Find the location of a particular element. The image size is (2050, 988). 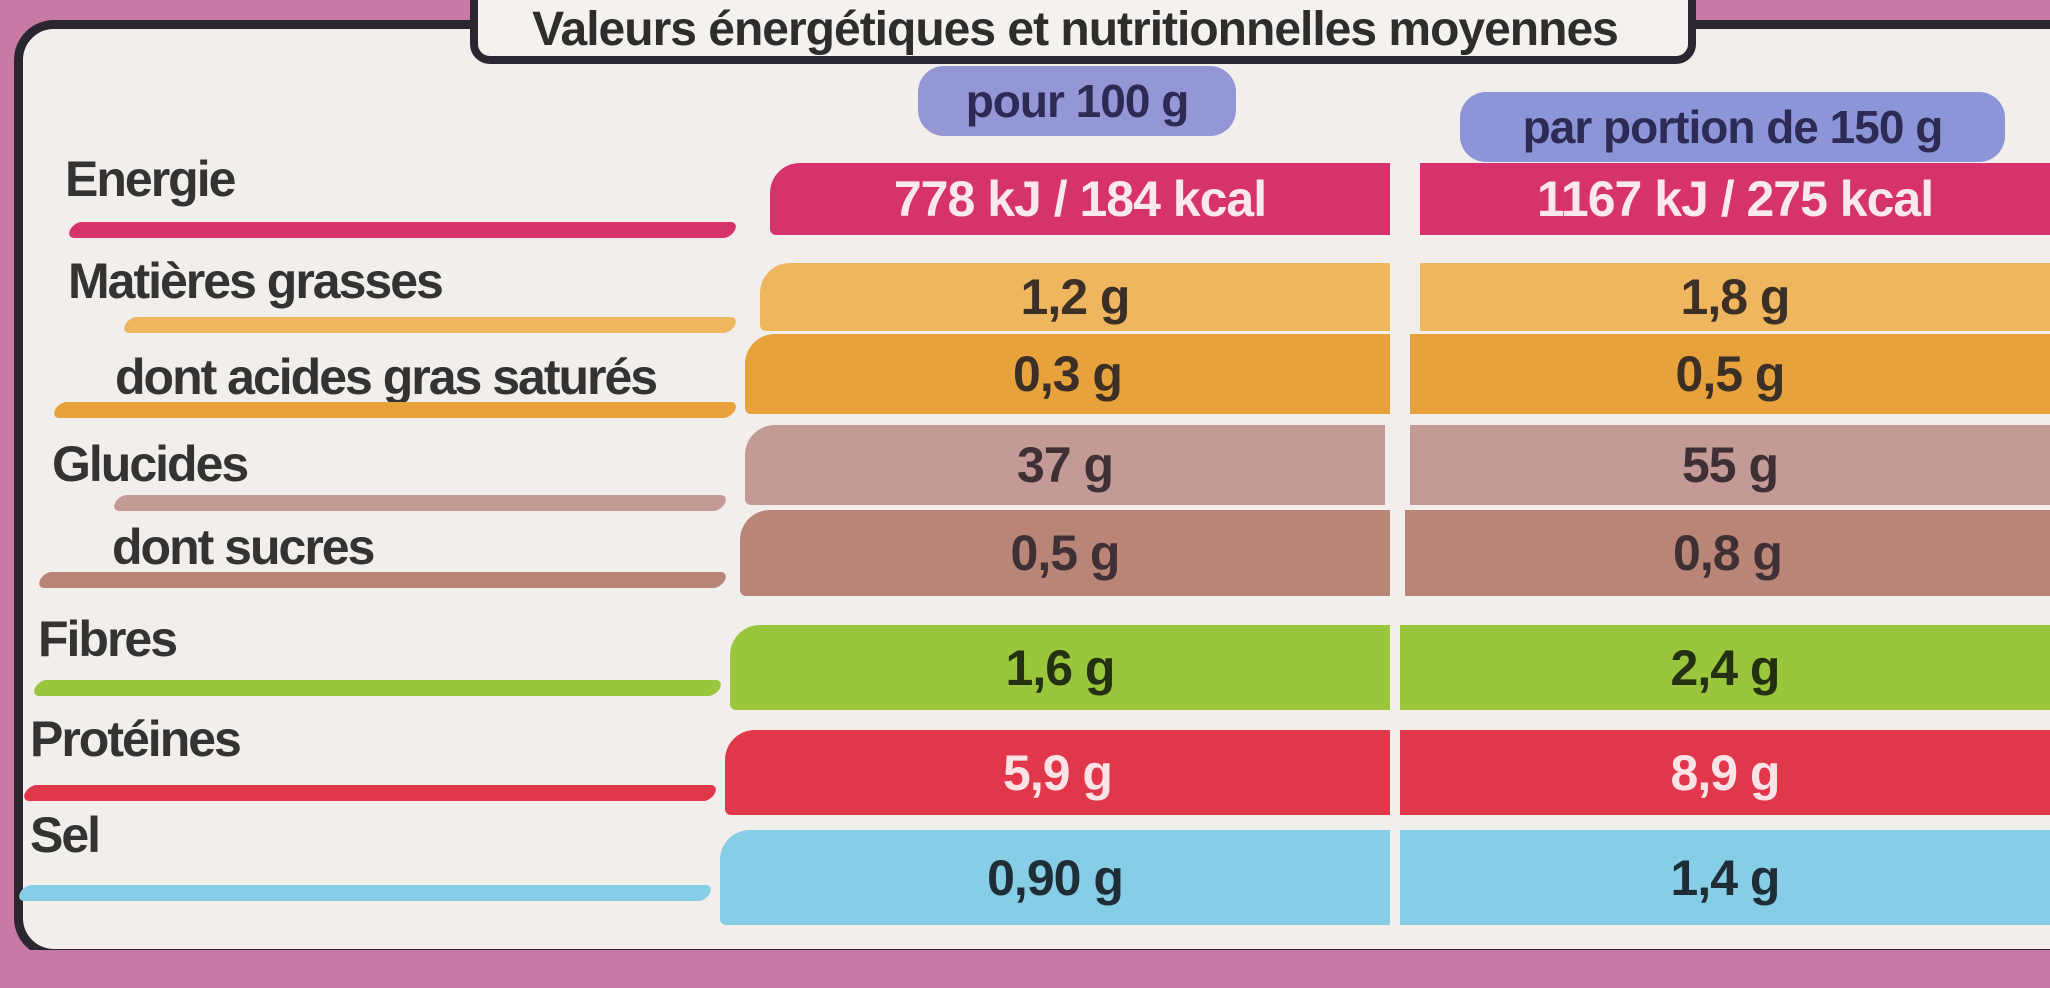

value-per-100g-dont-sucres: 0,5 g is located at coordinates (1065, 553).